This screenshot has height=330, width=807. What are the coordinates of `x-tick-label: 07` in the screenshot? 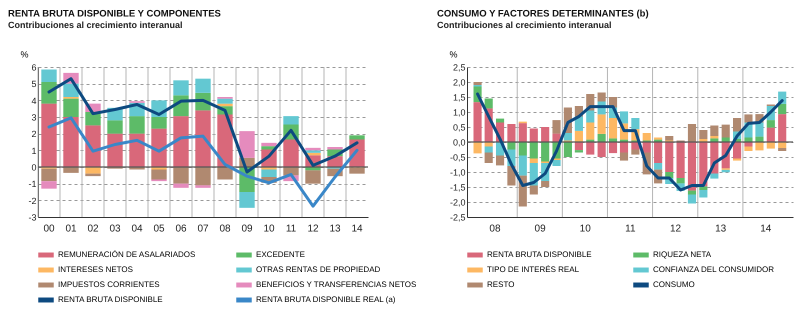 It's located at (203, 229).